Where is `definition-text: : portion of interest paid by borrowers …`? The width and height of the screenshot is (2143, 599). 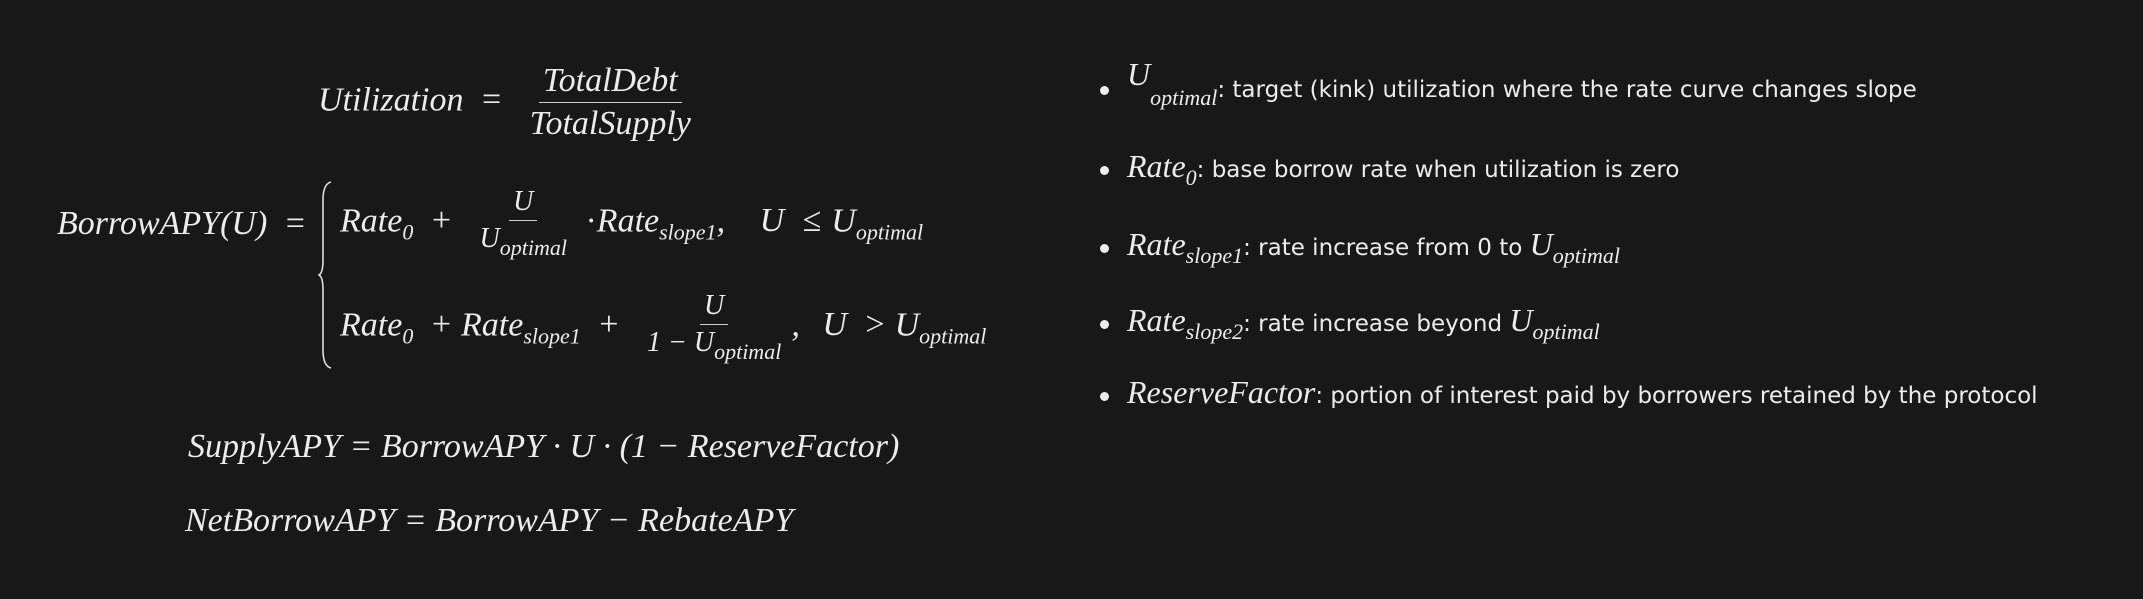 definition-text: : portion of interest paid by borrowers … is located at coordinates (1676, 396).